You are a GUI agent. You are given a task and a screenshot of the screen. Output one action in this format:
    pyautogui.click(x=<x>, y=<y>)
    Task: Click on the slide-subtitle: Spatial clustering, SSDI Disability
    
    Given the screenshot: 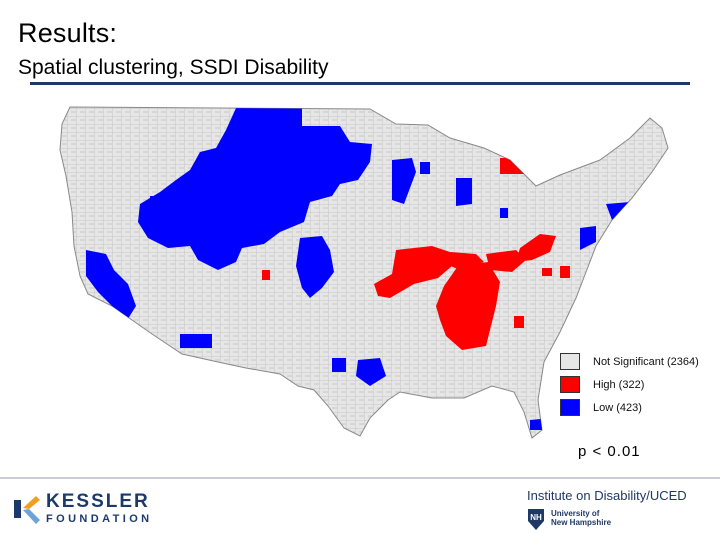 What is the action you would take?
    pyautogui.click(x=173, y=67)
    